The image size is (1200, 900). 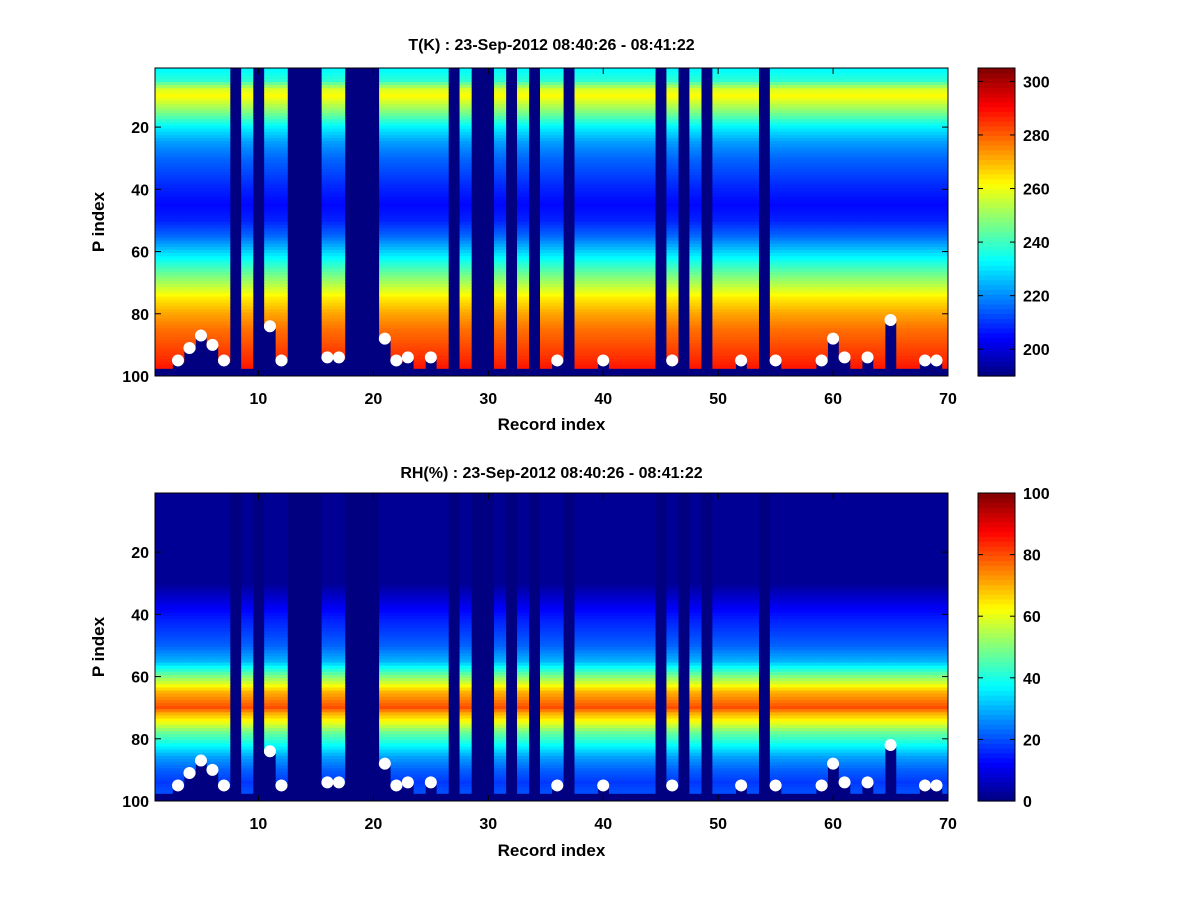 What do you see at coordinates (135, 377) in the screenshot?
I see `y-tick-label: 100` at bounding box center [135, 377].